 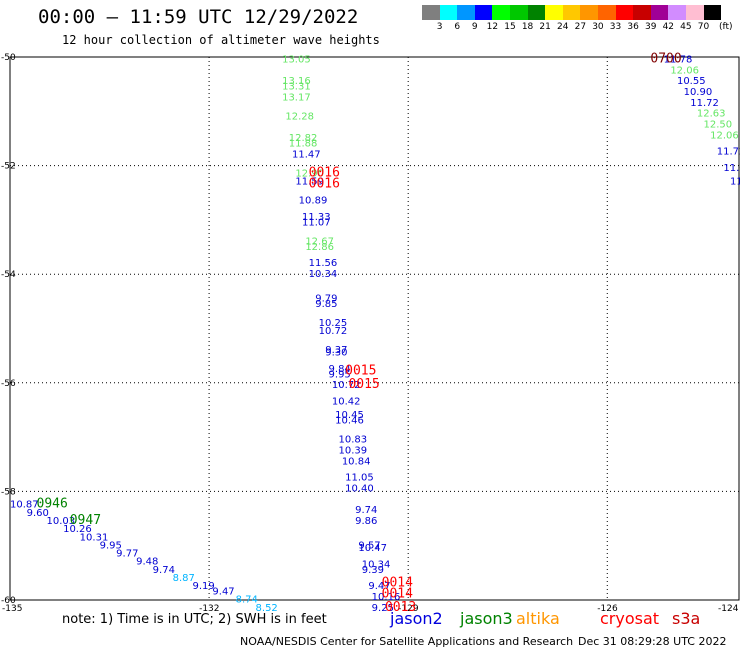 What do you see at coordinates (303, 138) in the screenshot?
I see `data-point-label: 12.82` at bounding box center [303, 138].